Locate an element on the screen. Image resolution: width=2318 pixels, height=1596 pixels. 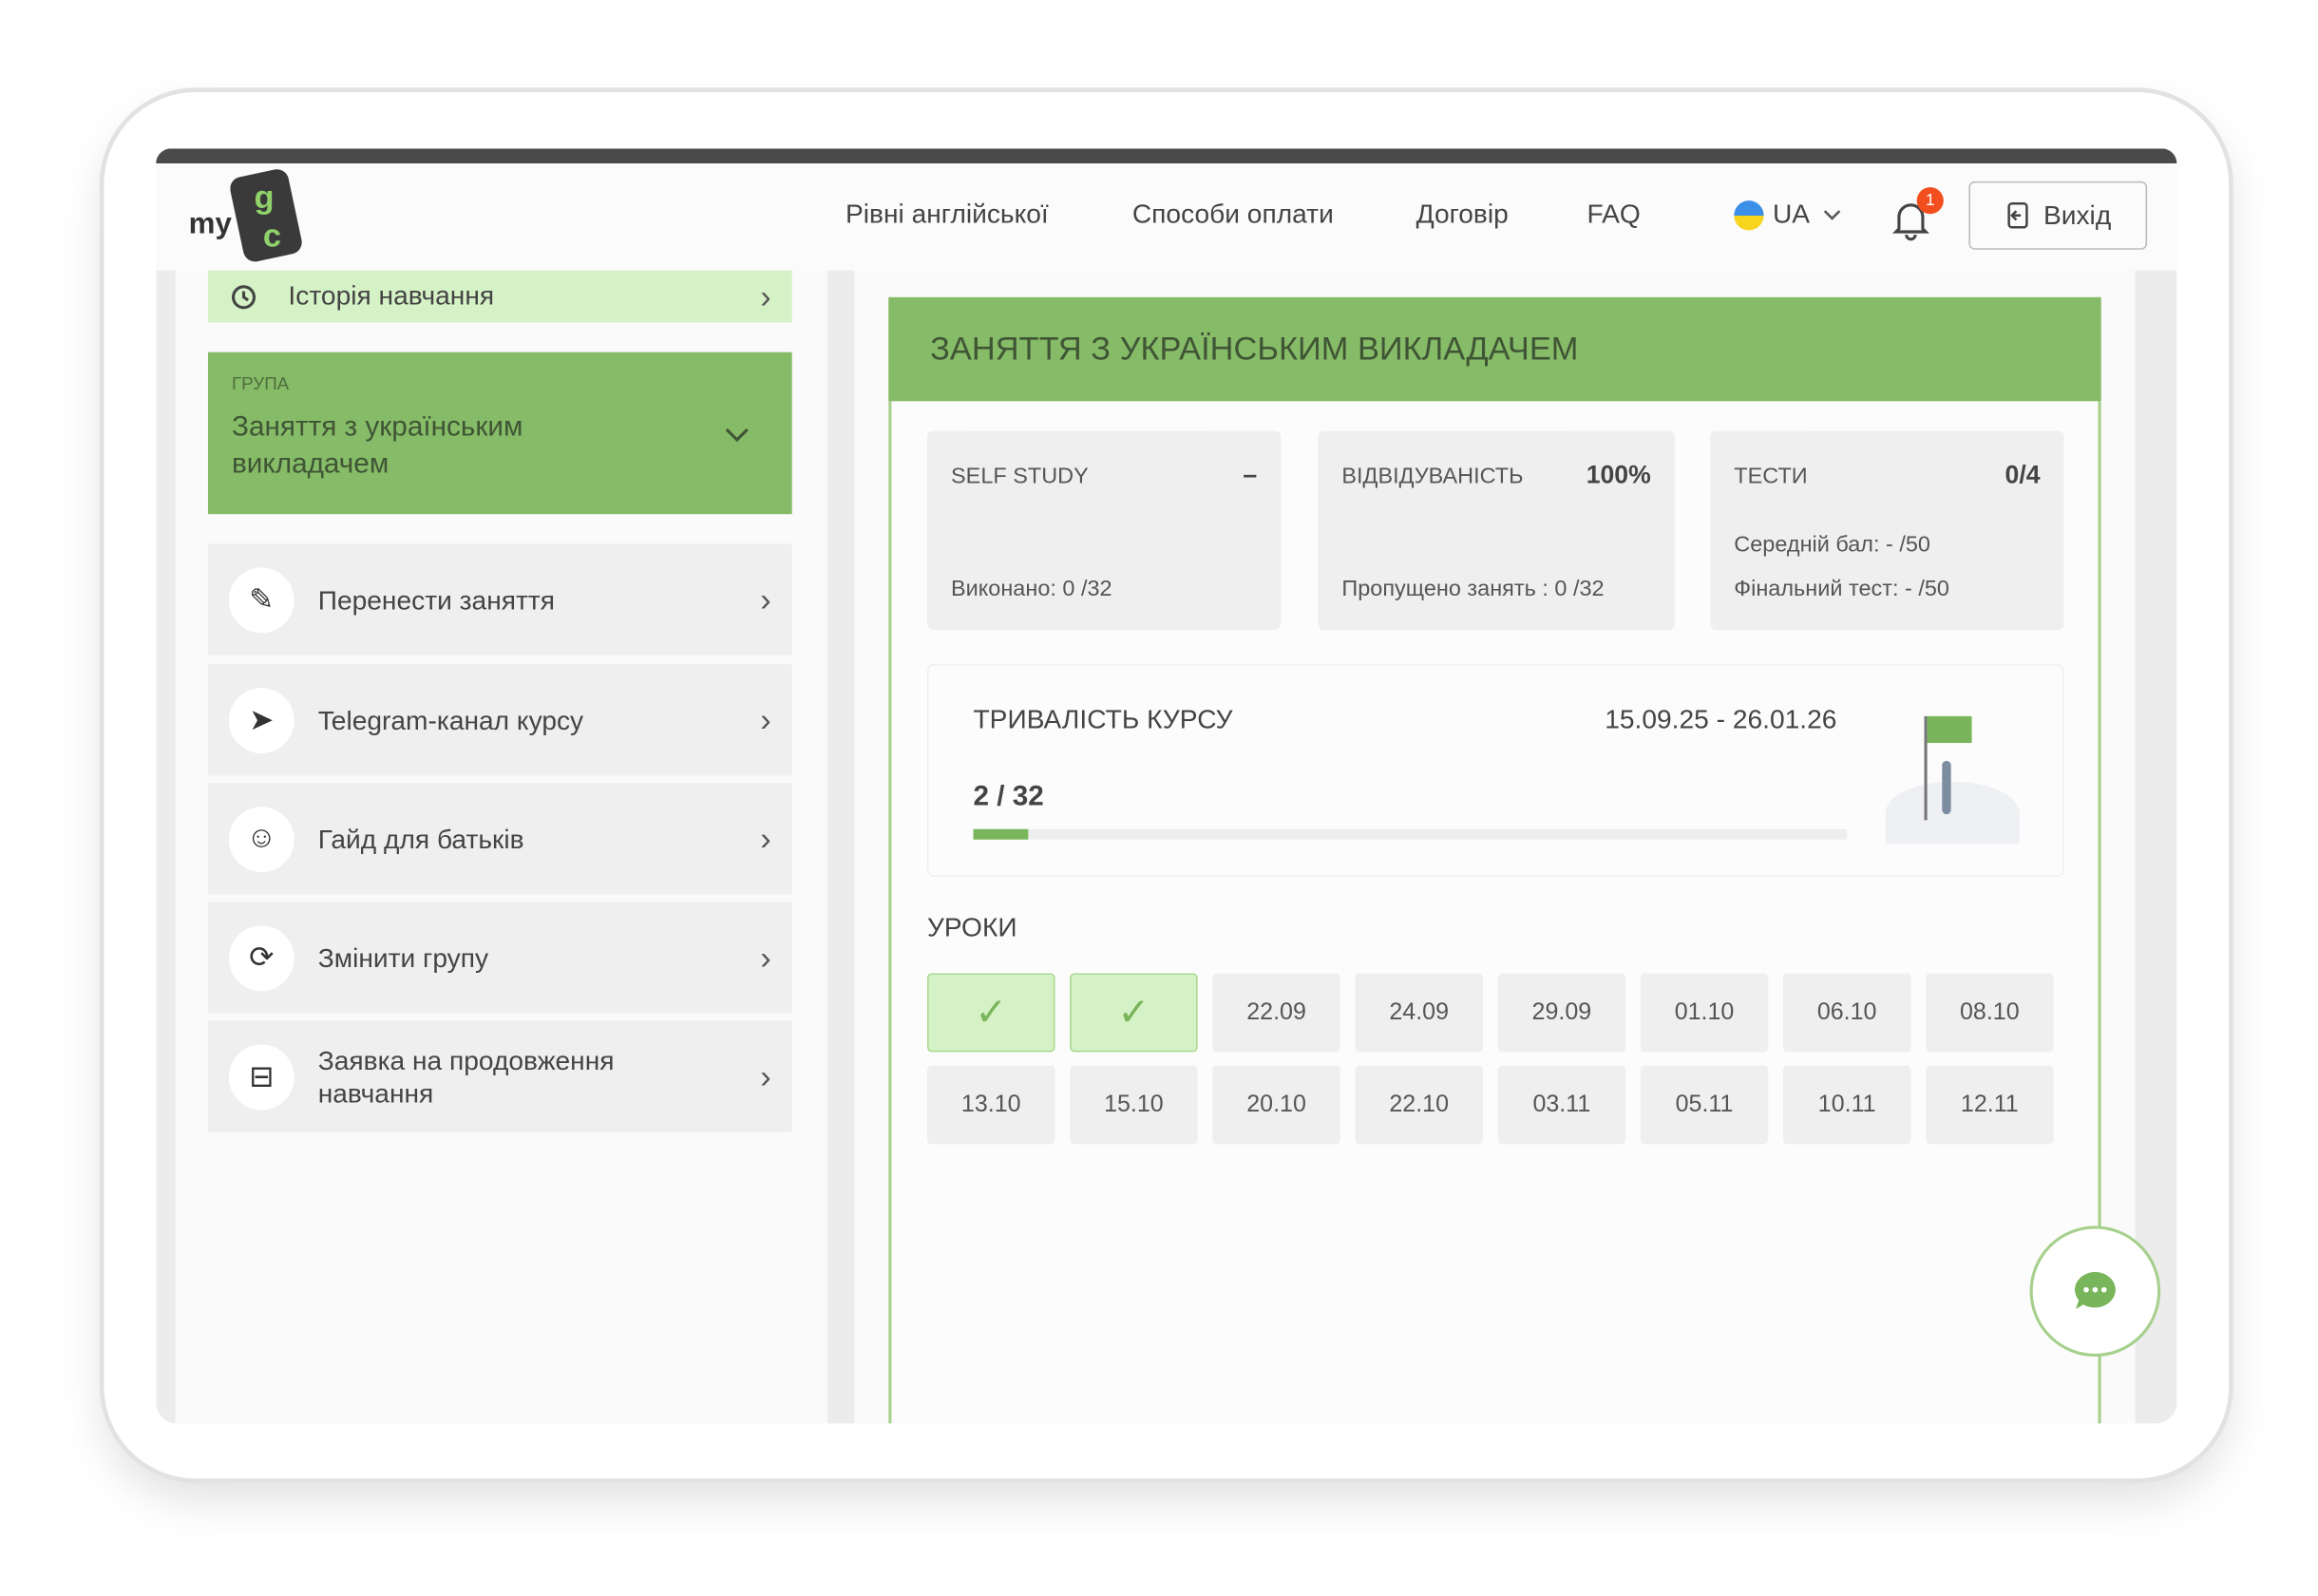
nav-contract: Договір is located at coordinates (1462, 214).